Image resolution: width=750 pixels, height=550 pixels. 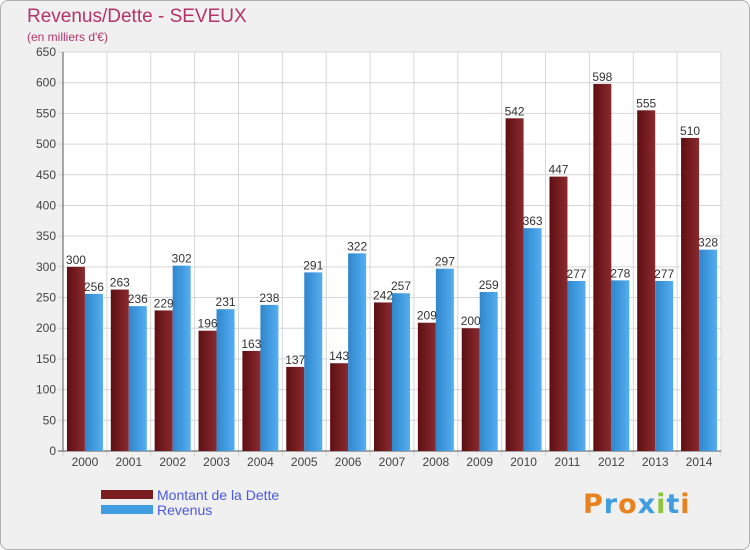 What do you see at coordinates (471, 321) in the screenshot?
I see `data-label-debt: 200` at bounding box center [471, 321].